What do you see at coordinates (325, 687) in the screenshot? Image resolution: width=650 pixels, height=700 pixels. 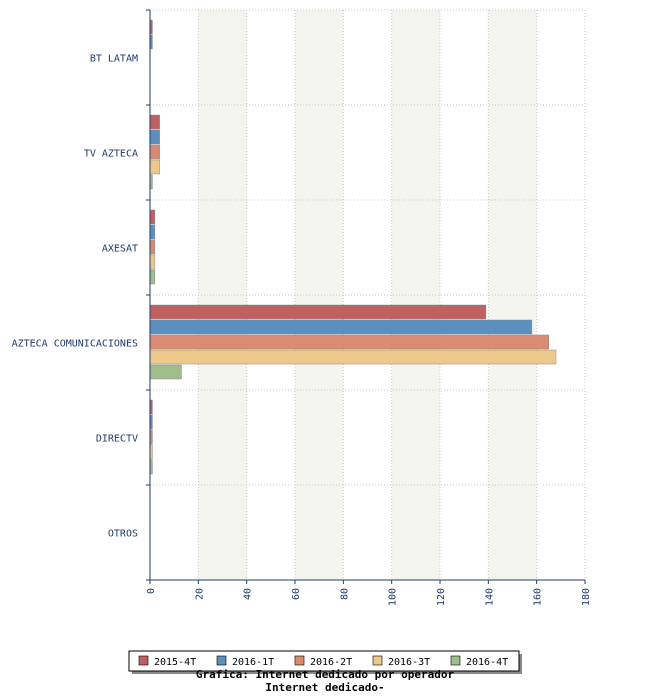 I see `chart-subtitle: Internet dedicado-` at bounding box center [325, 687].